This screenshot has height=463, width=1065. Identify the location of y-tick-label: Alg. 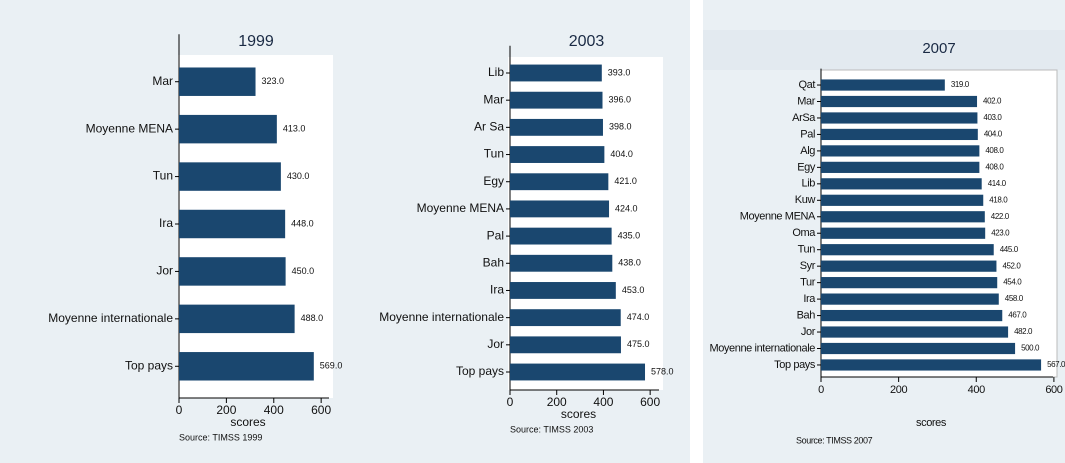
(807, 151).